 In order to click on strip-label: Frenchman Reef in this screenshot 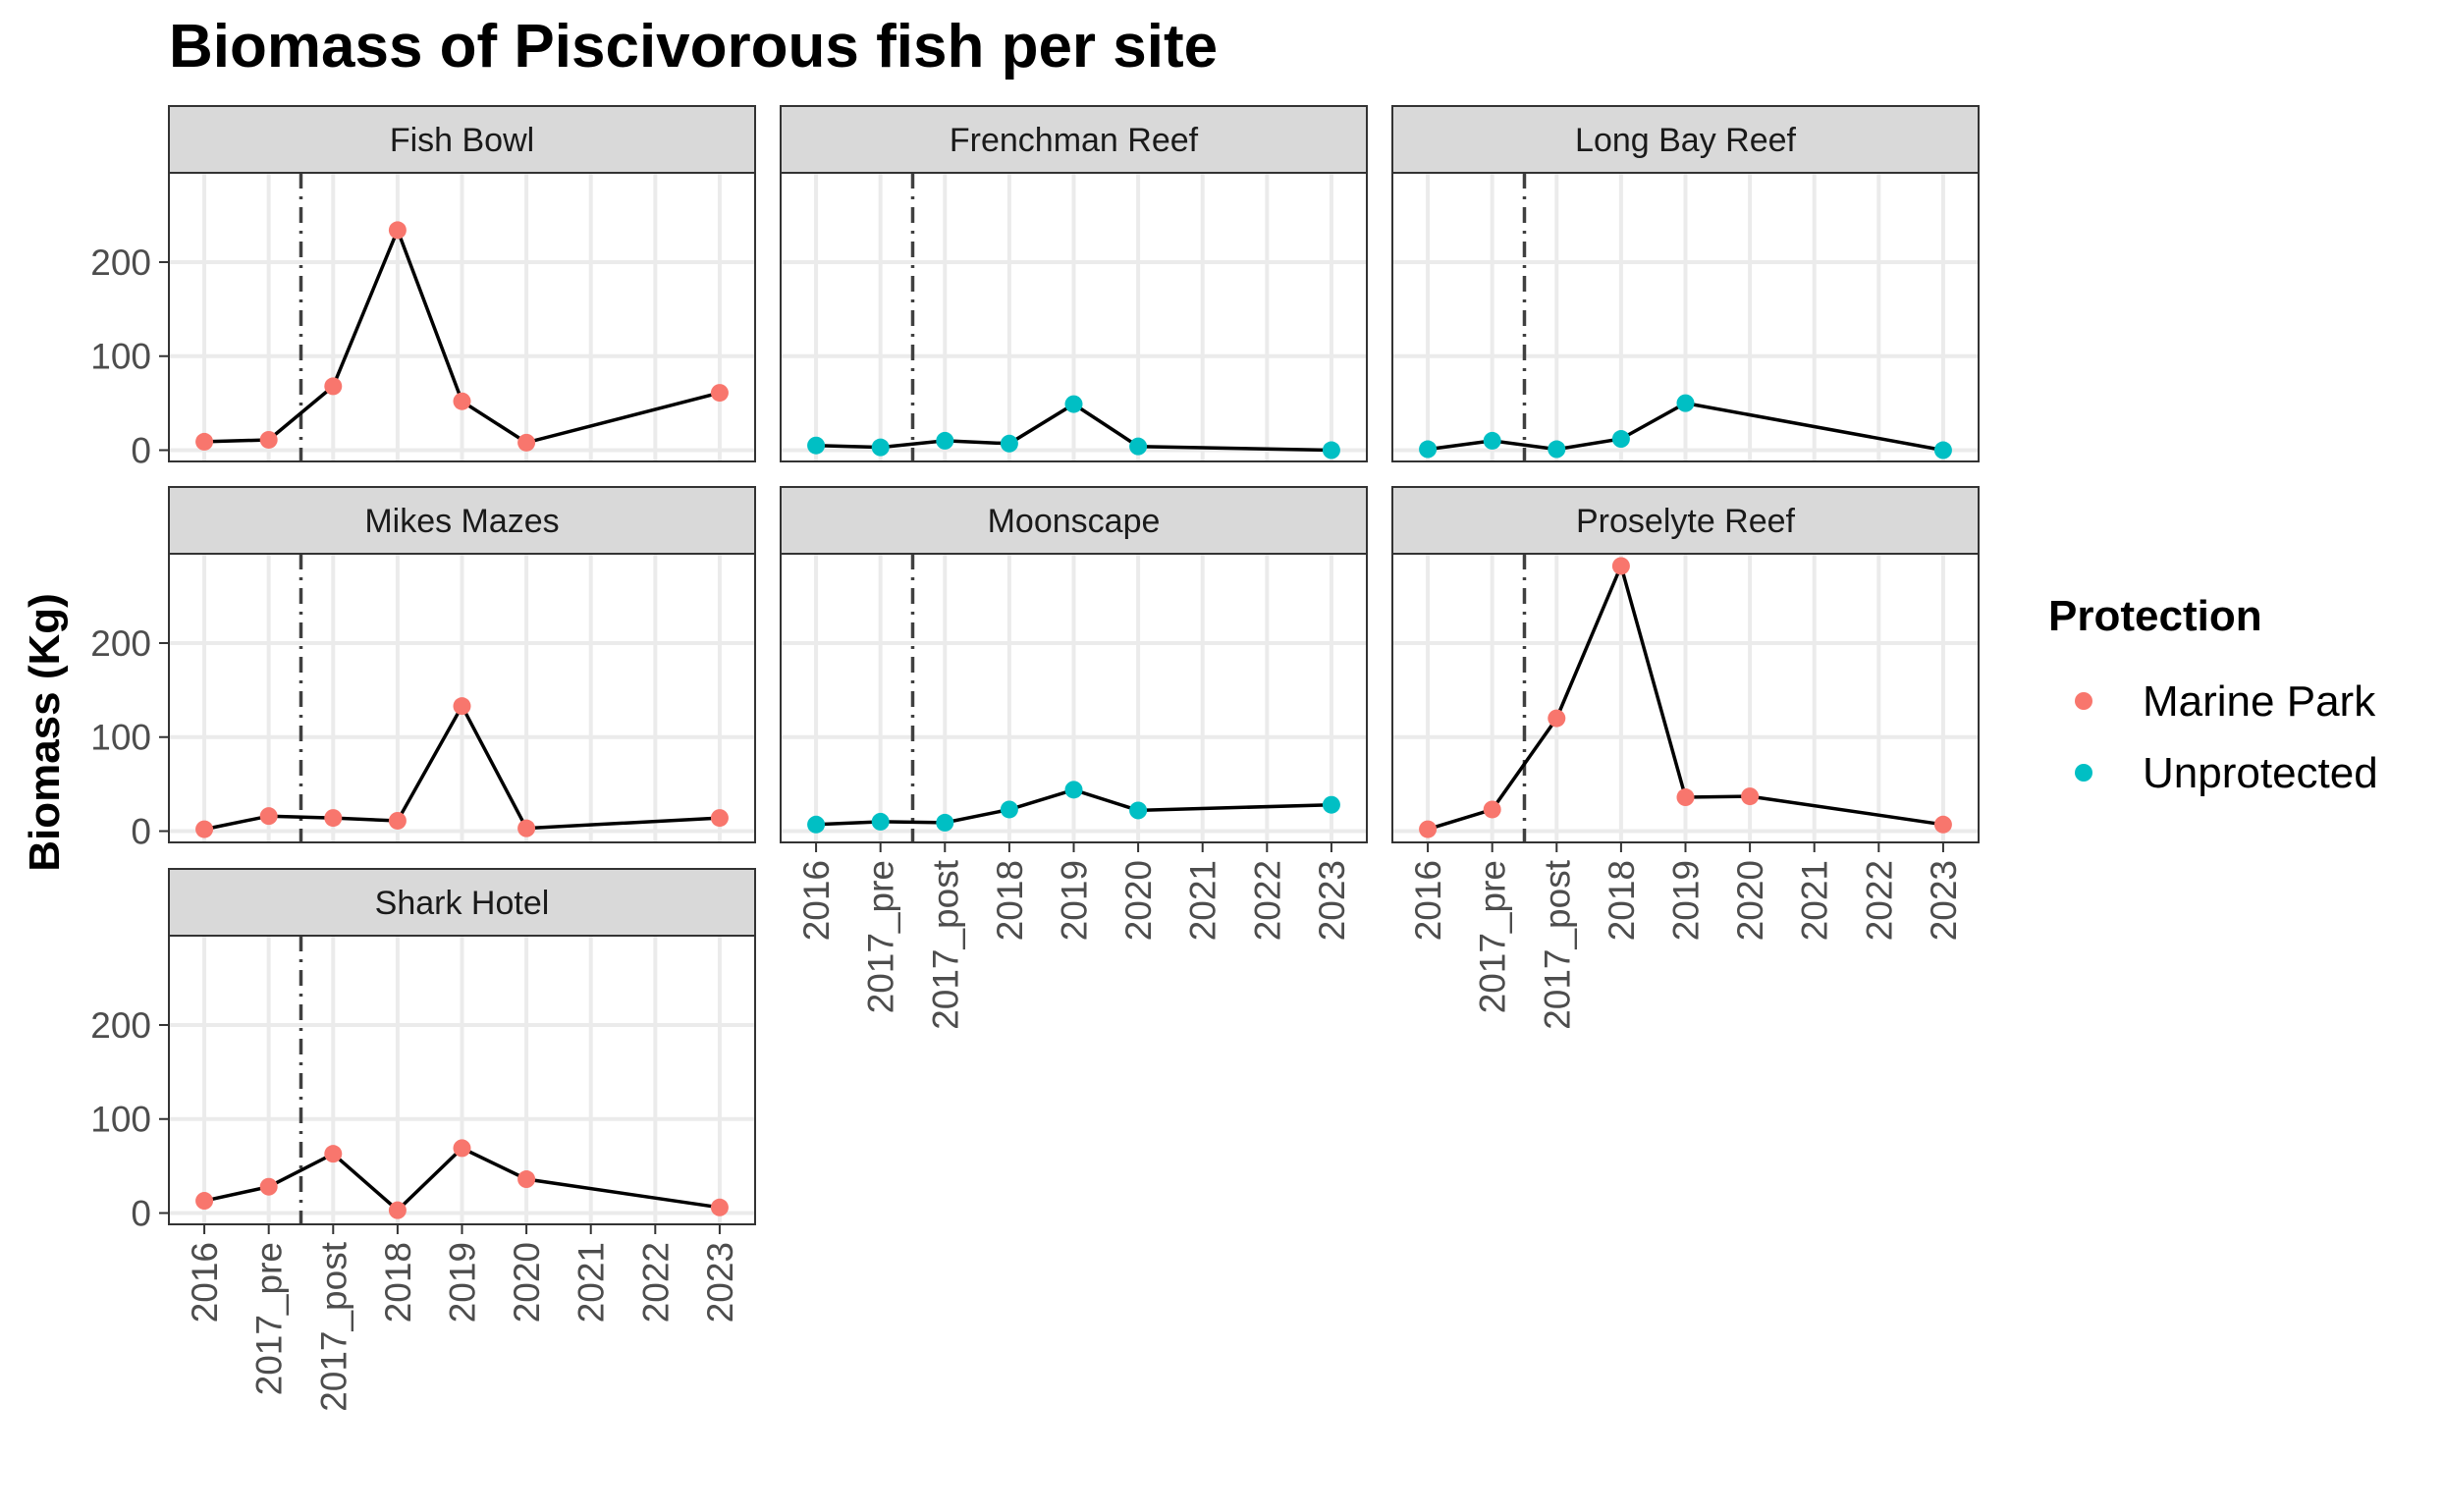, I will do `click(1074, 141)`.